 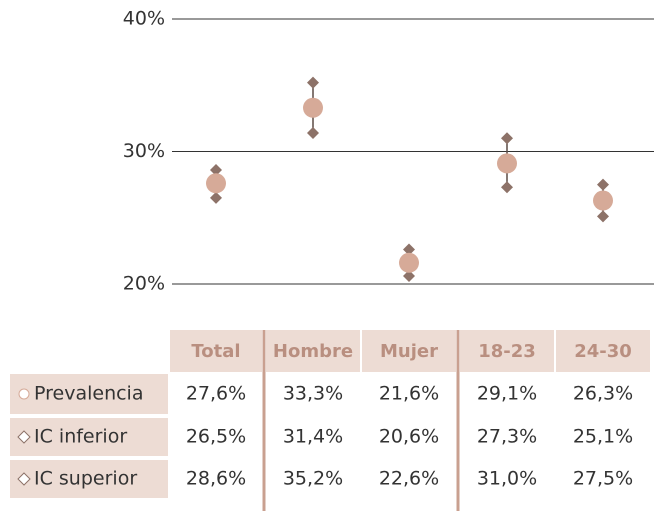 What do you see at coordinates (507, 394) in the screenshot?
I see `cell-value: 29,1%` at bounding box center [507, 394].